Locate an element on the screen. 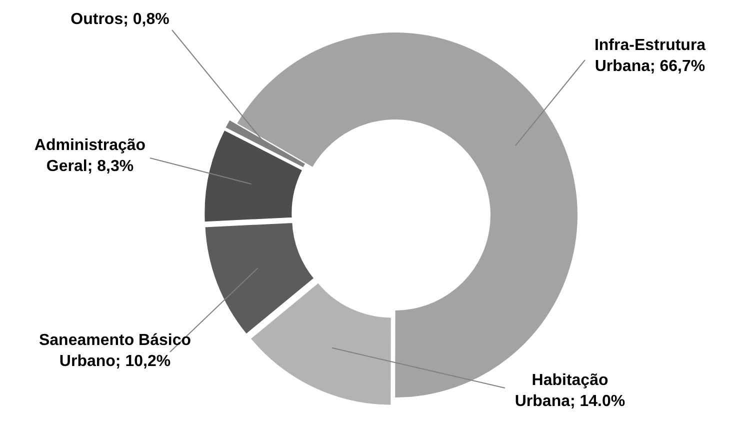  slice-label: Administração Geral; 8,3% is located at coordinates (90, 156).